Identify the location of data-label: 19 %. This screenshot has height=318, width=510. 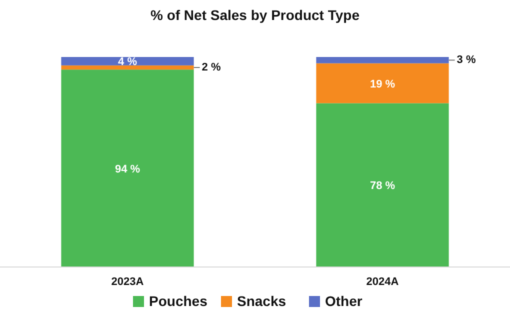
(383, 84).